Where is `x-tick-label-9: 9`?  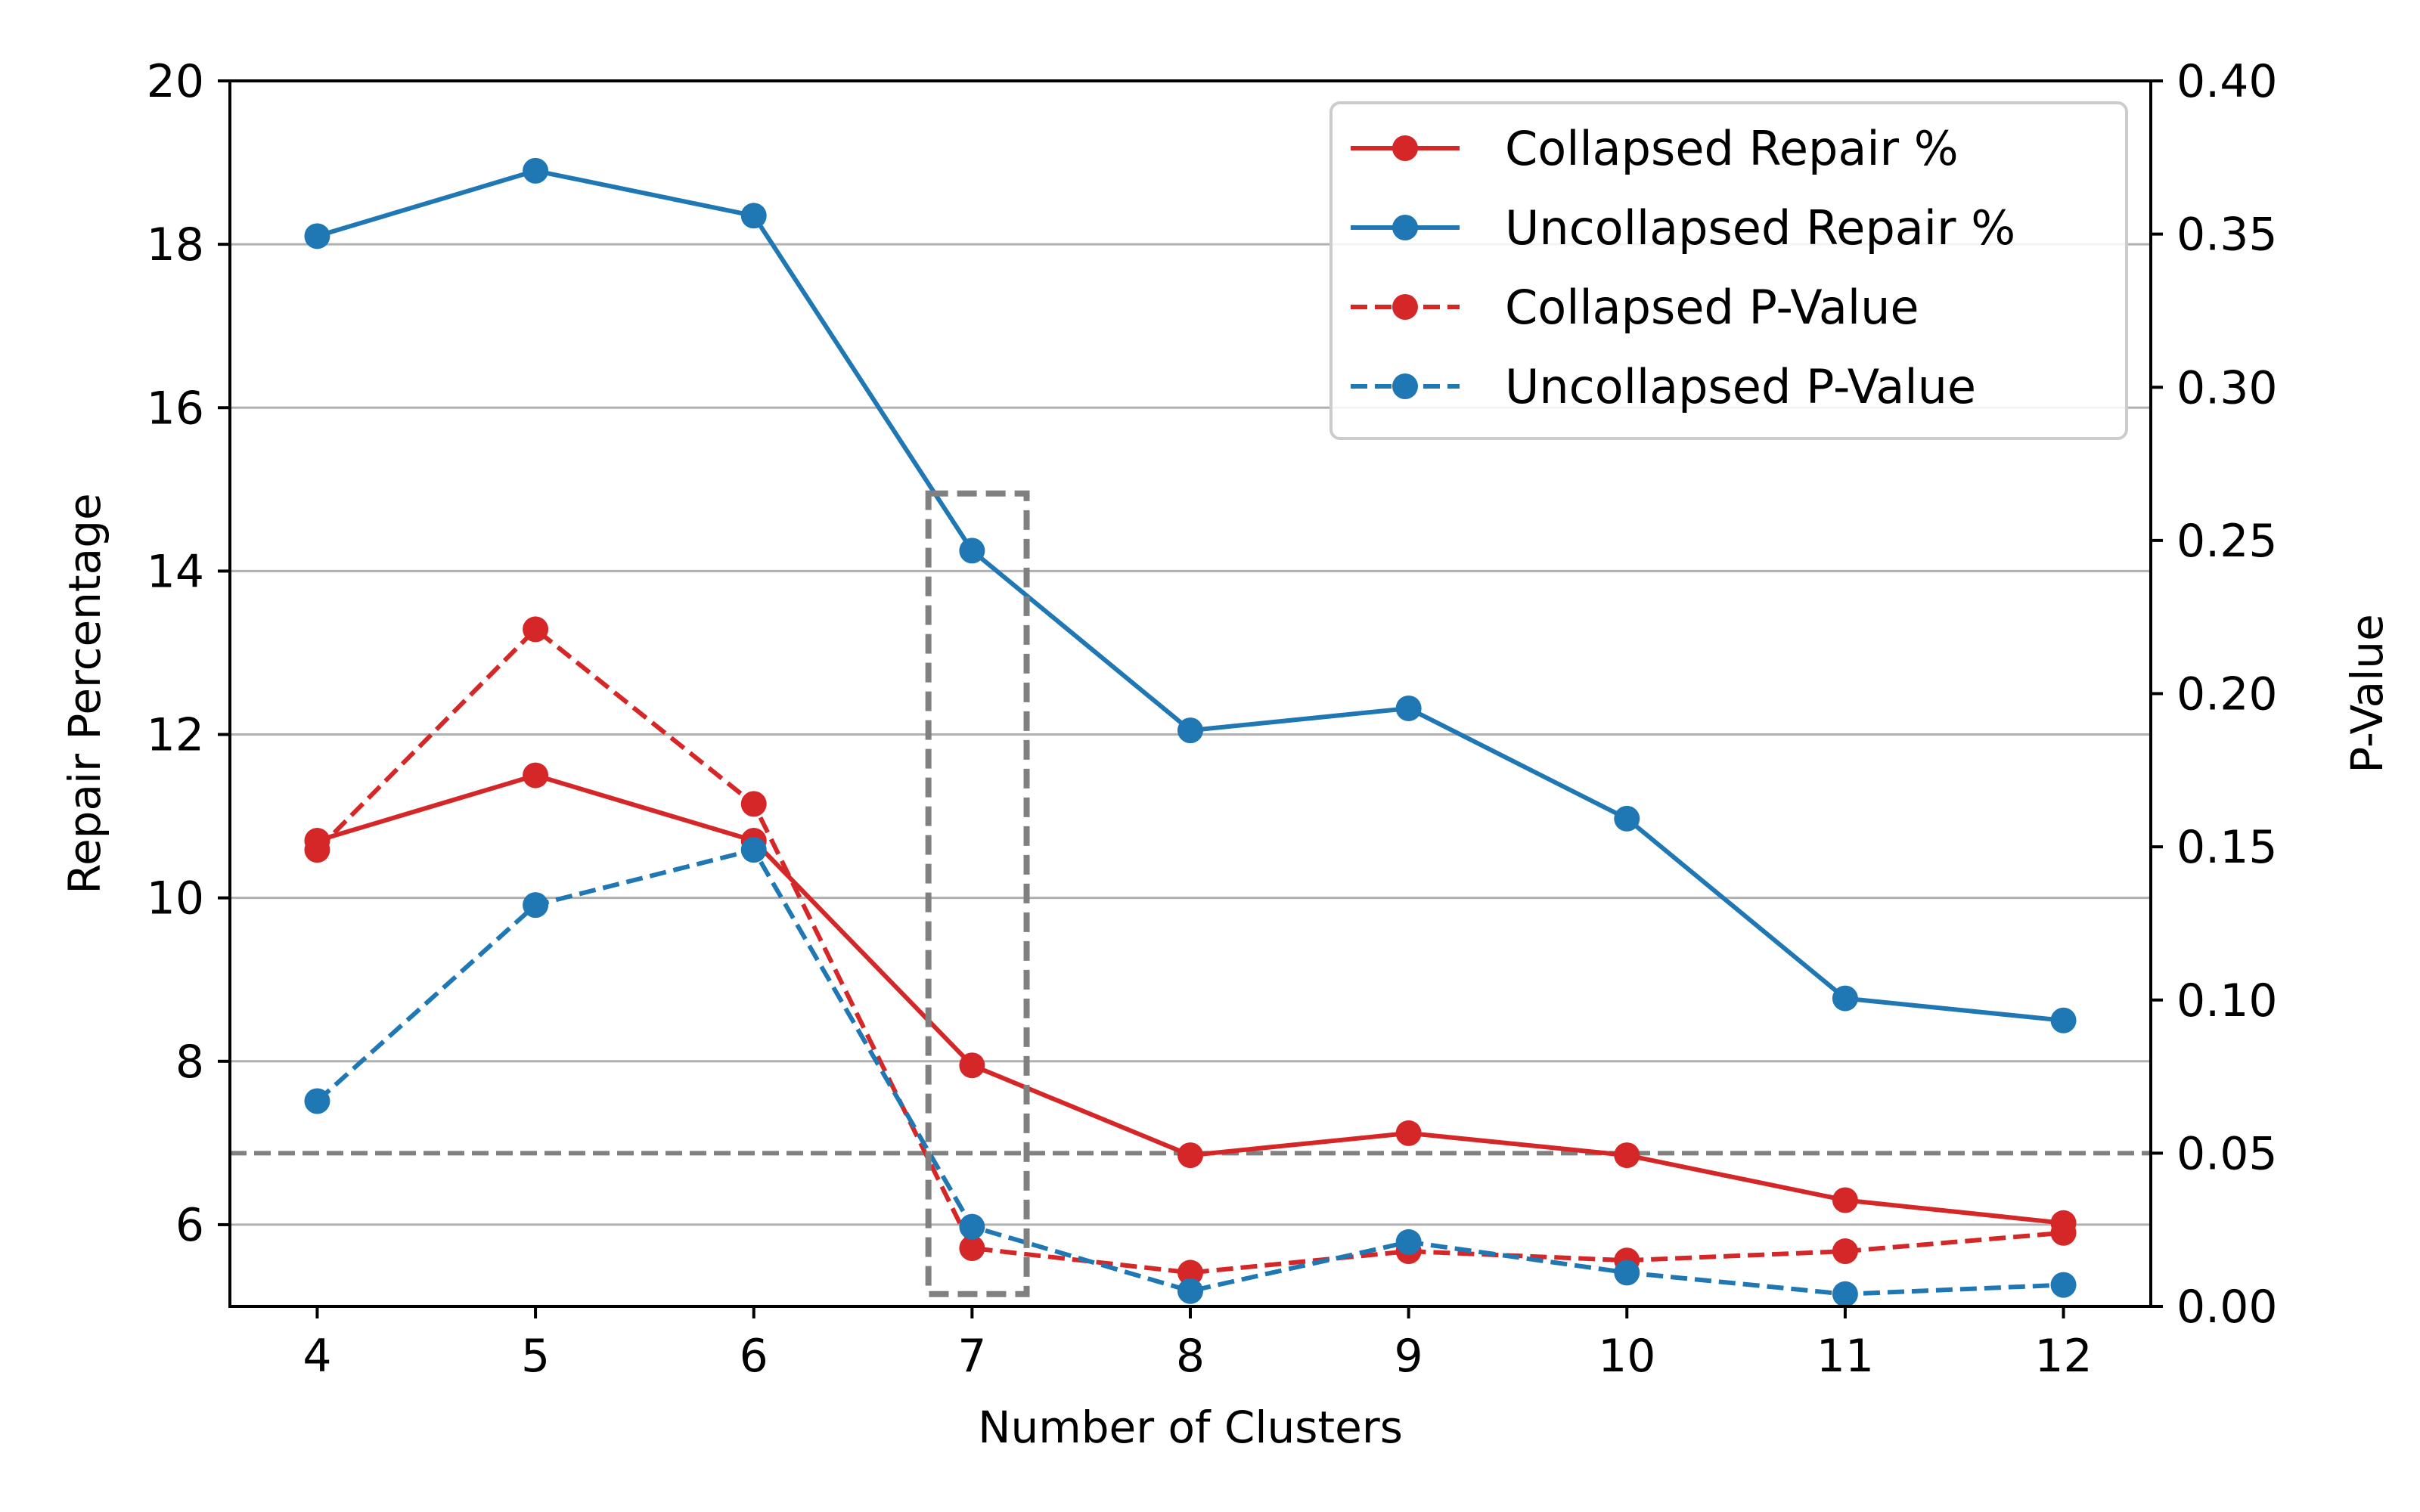
x-tick-label-9: 9 is located at coordinates (1409, 1356).